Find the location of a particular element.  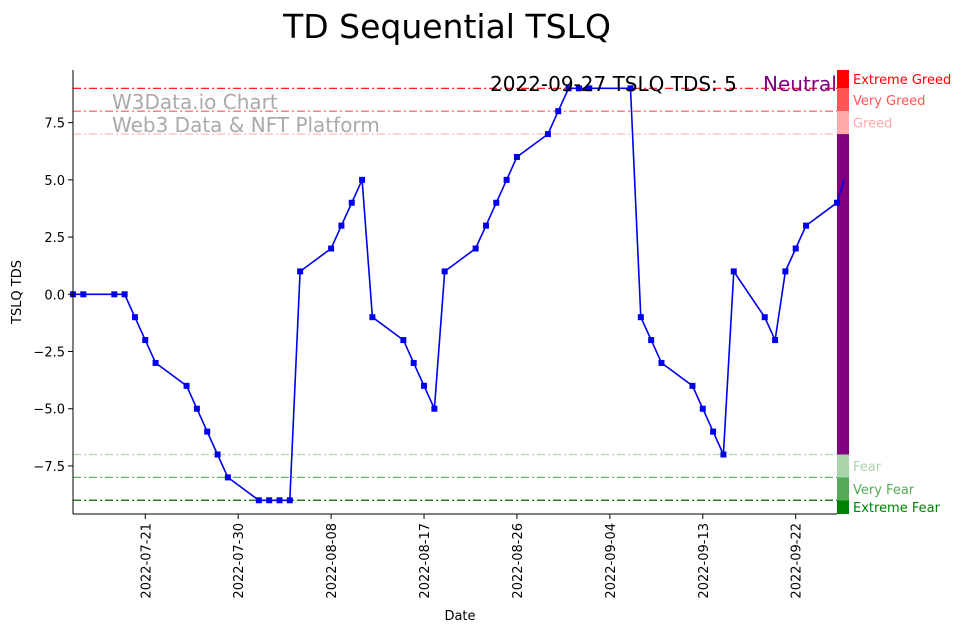

y-tick-label-4: −2.5 is located at coordinates (49, 353).